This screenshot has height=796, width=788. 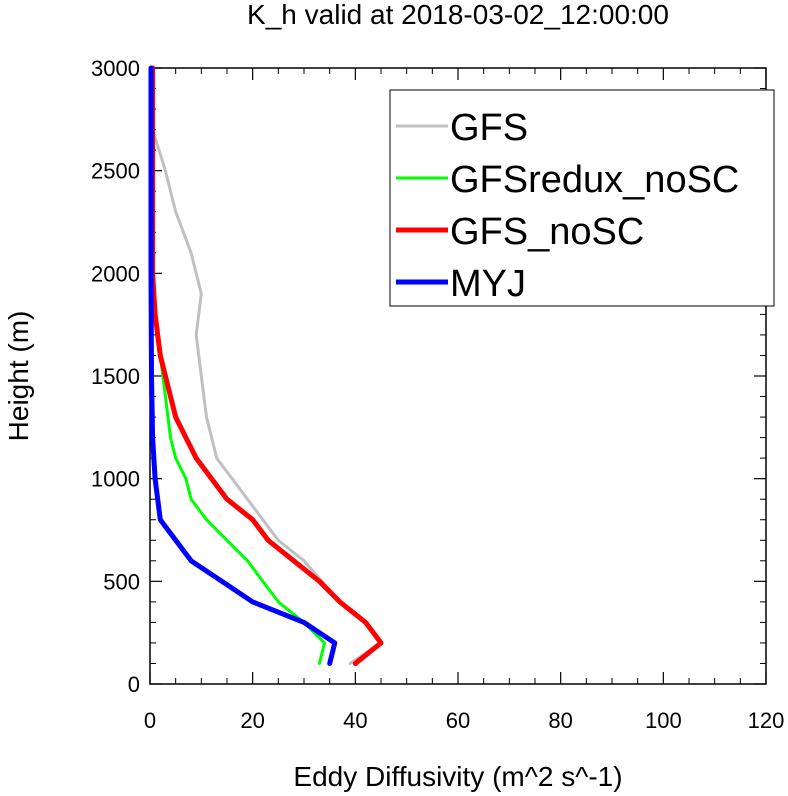 I want to click on chart-title: K_h valid at 2018-03-02_12:00:00, so click(x=458, y=15).